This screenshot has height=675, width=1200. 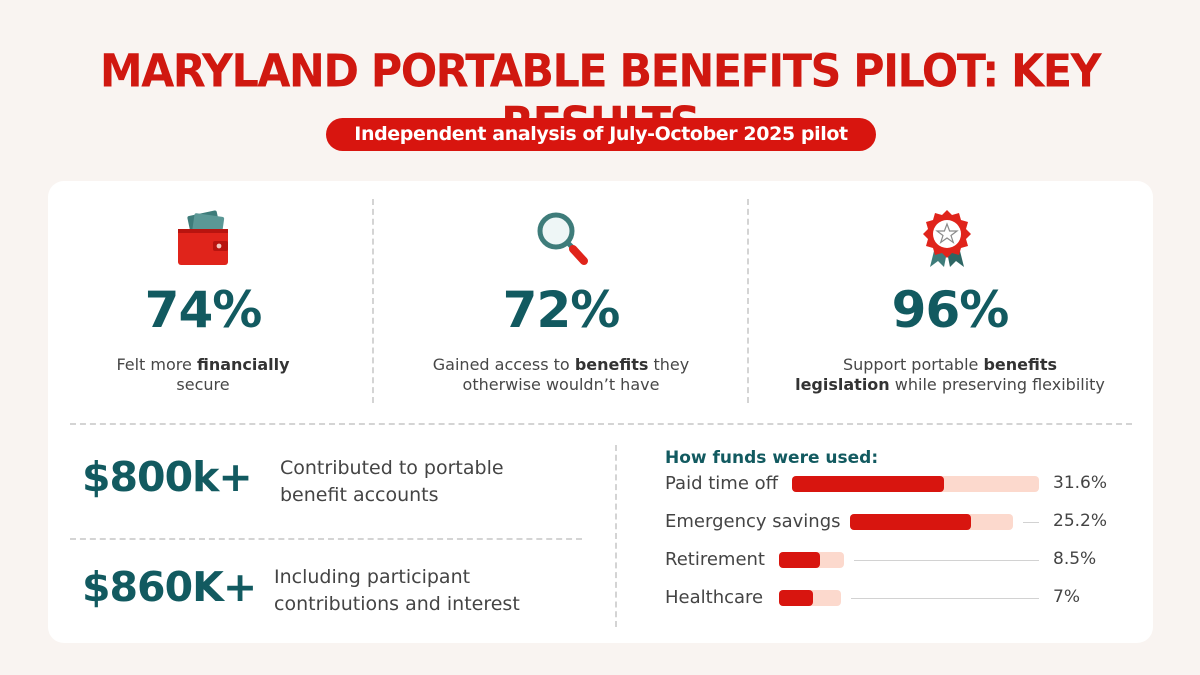 I want to click on wallet-icon, so click(x=203, y=237).